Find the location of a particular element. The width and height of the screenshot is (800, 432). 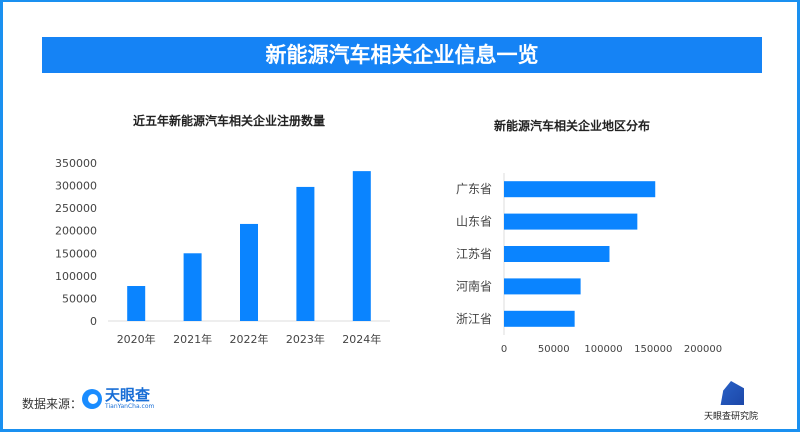

institute-logo: 天眼查研究院 is located at coordinates (731, 401).